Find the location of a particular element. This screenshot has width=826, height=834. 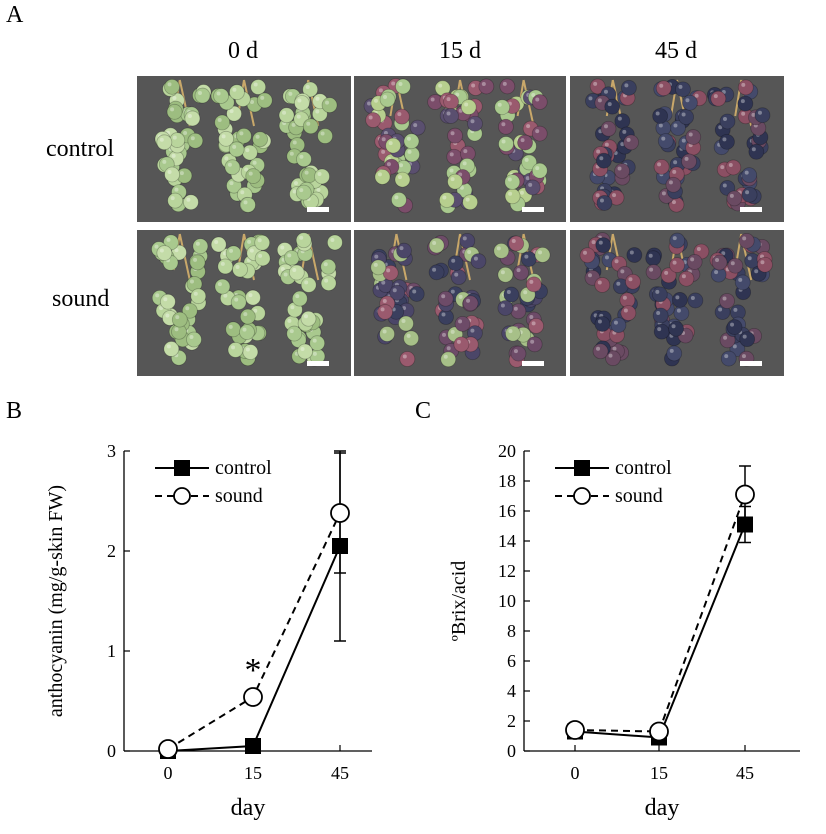

photo-sound-15d is located at coordinates (460, 303).